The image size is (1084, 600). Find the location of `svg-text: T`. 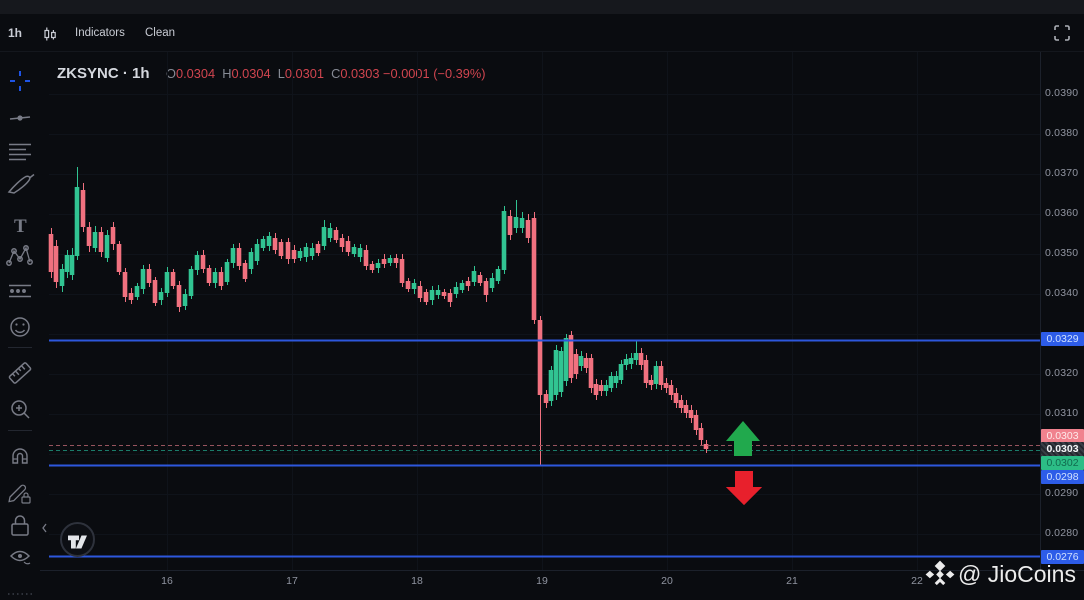

svg-text: T is located at coordinates (20, 226).